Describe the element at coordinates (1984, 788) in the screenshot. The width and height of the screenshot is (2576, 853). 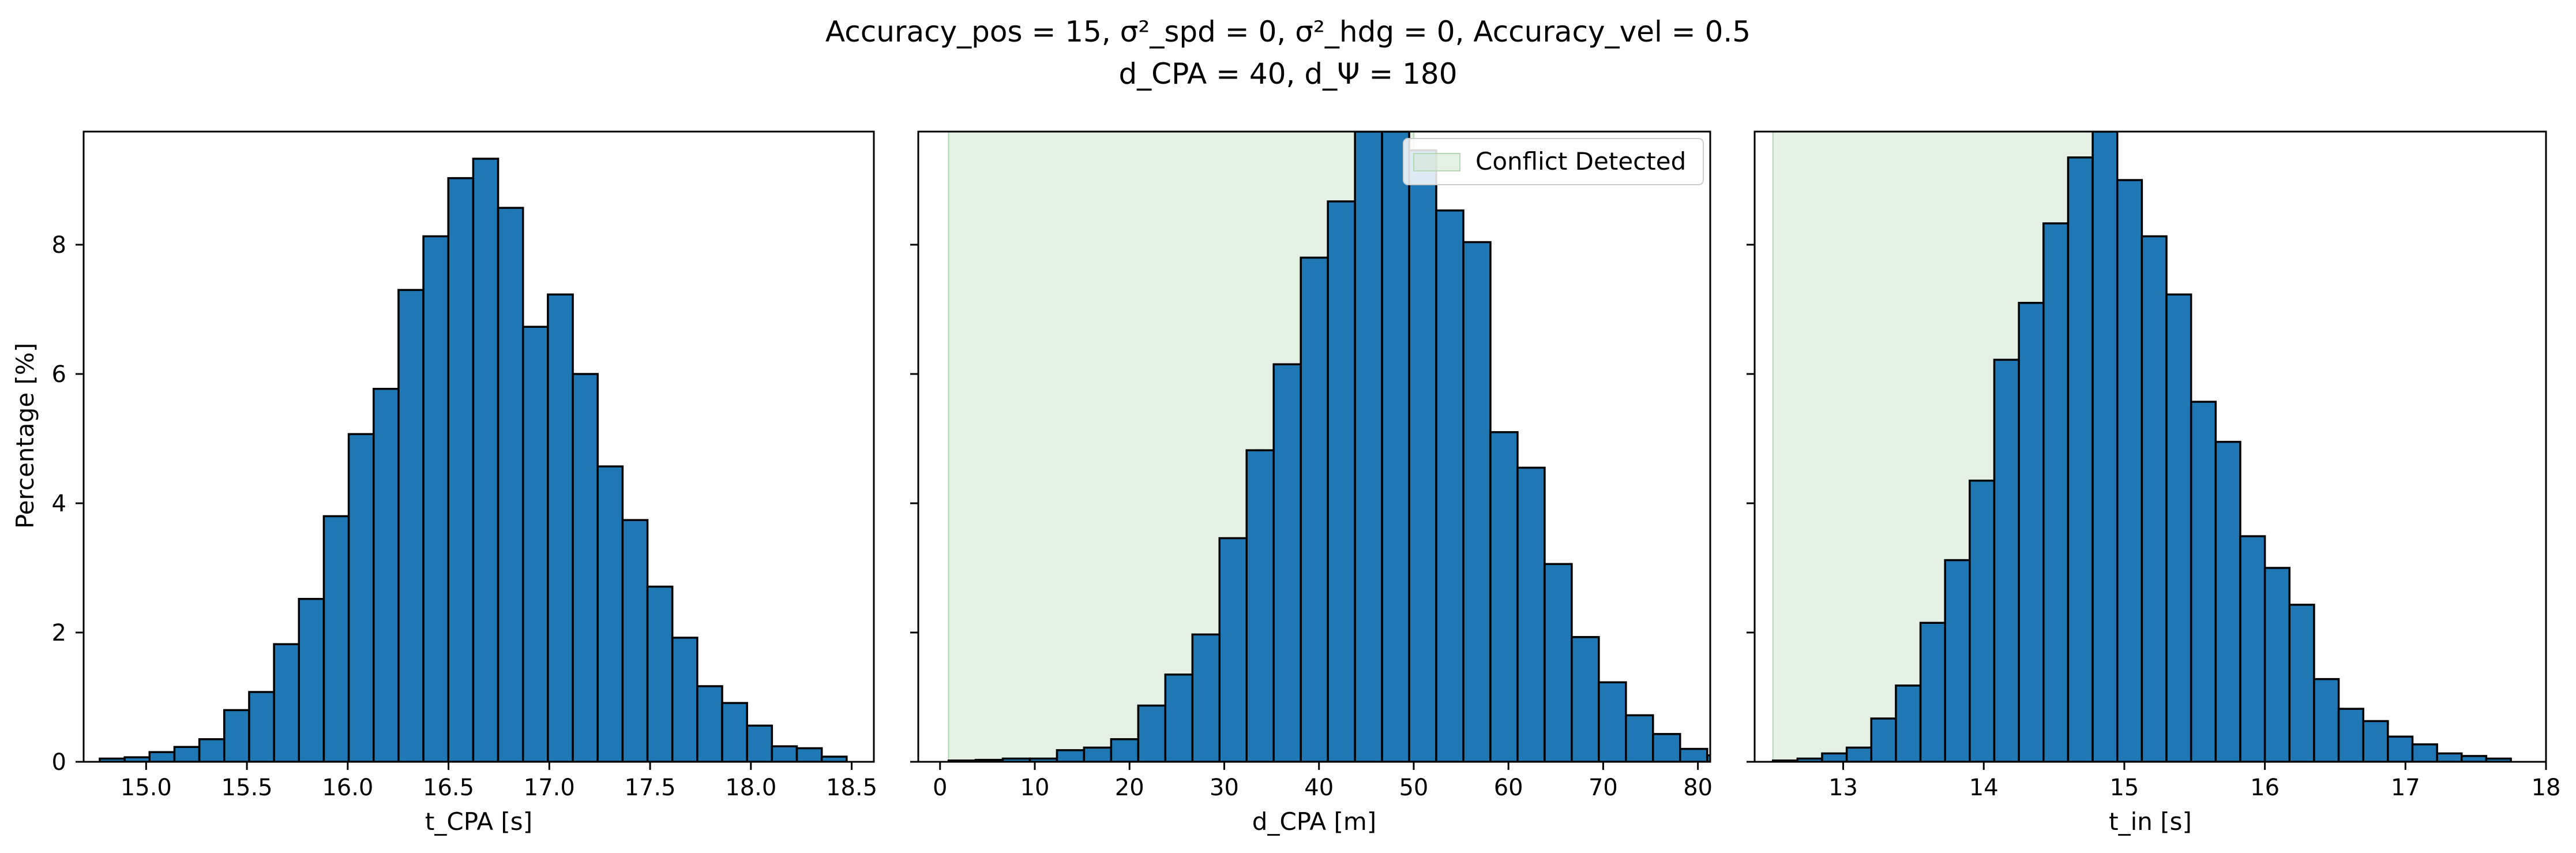
I see `x-tick-label: 14` at that location.